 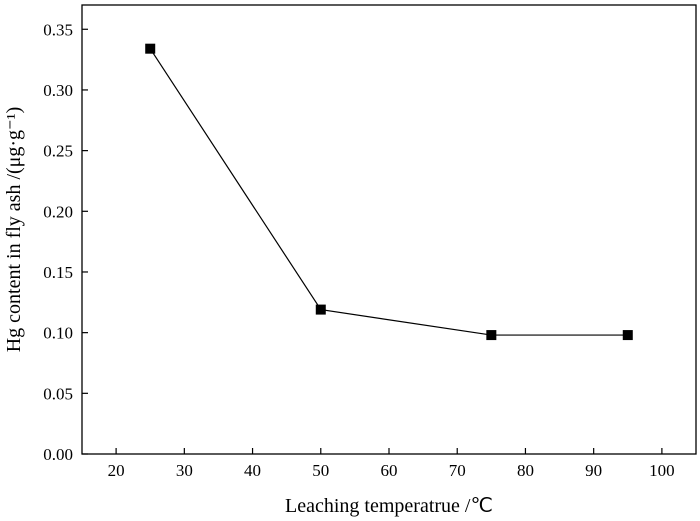 I want to click on x-tick-label: 90, so click(x=593, y=470).